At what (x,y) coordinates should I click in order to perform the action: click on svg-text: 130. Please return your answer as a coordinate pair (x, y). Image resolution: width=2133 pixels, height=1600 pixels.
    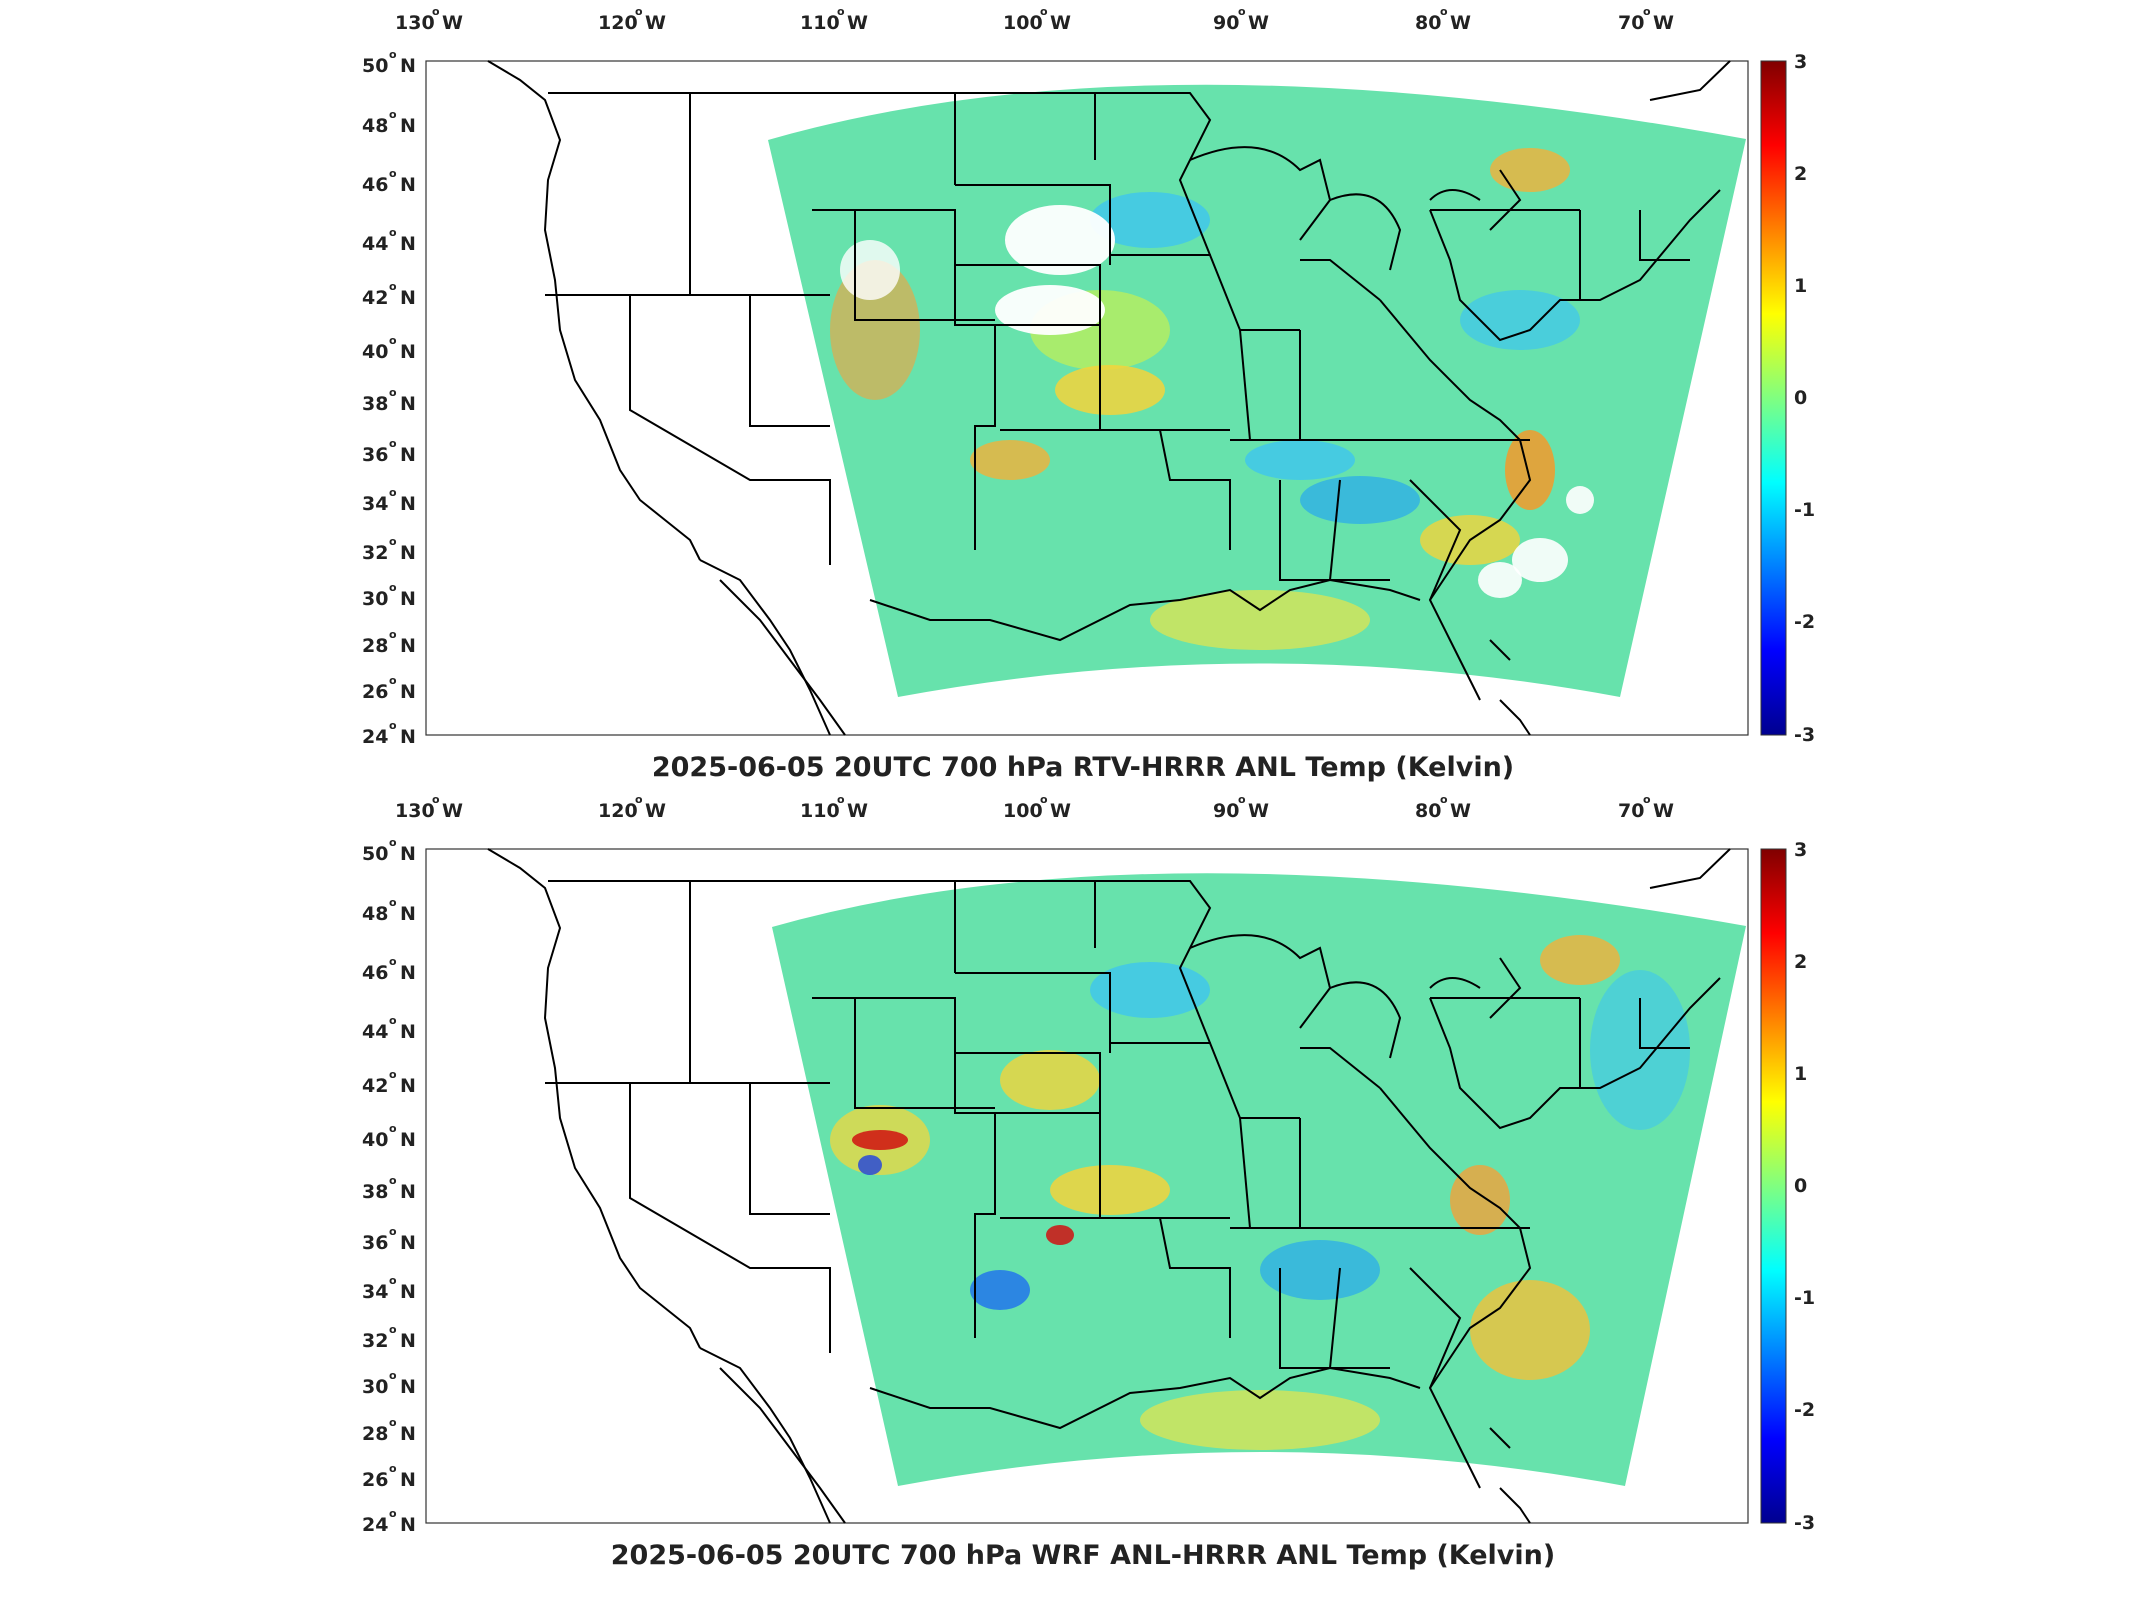
    Looking at the image, I should click on (415, 811).